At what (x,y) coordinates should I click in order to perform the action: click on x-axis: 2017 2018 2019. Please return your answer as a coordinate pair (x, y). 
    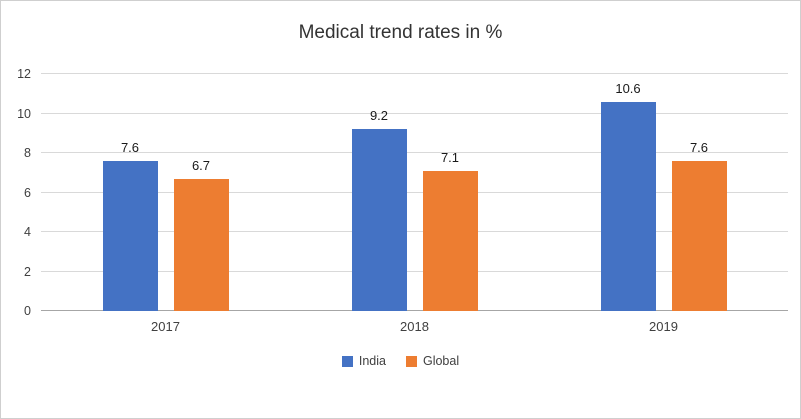
    Looking at the image, I should click on (420, 326).